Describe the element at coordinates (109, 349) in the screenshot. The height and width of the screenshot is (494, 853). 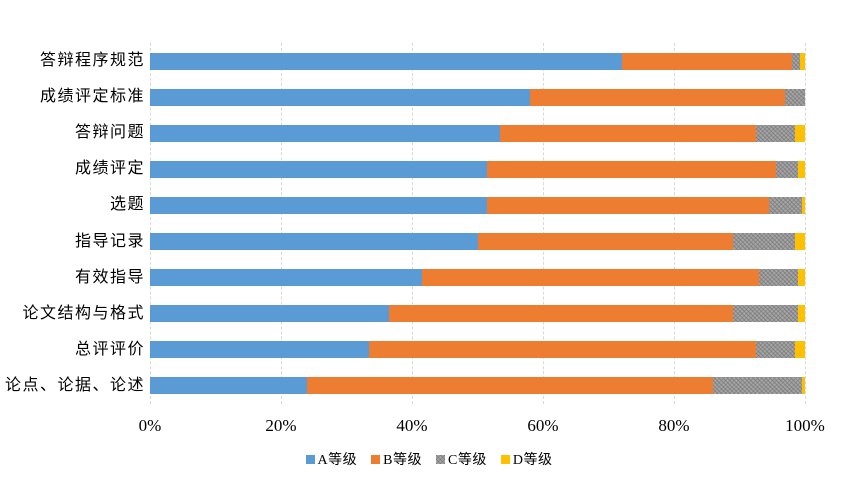
I see `category-label: 总评评价` at that location.